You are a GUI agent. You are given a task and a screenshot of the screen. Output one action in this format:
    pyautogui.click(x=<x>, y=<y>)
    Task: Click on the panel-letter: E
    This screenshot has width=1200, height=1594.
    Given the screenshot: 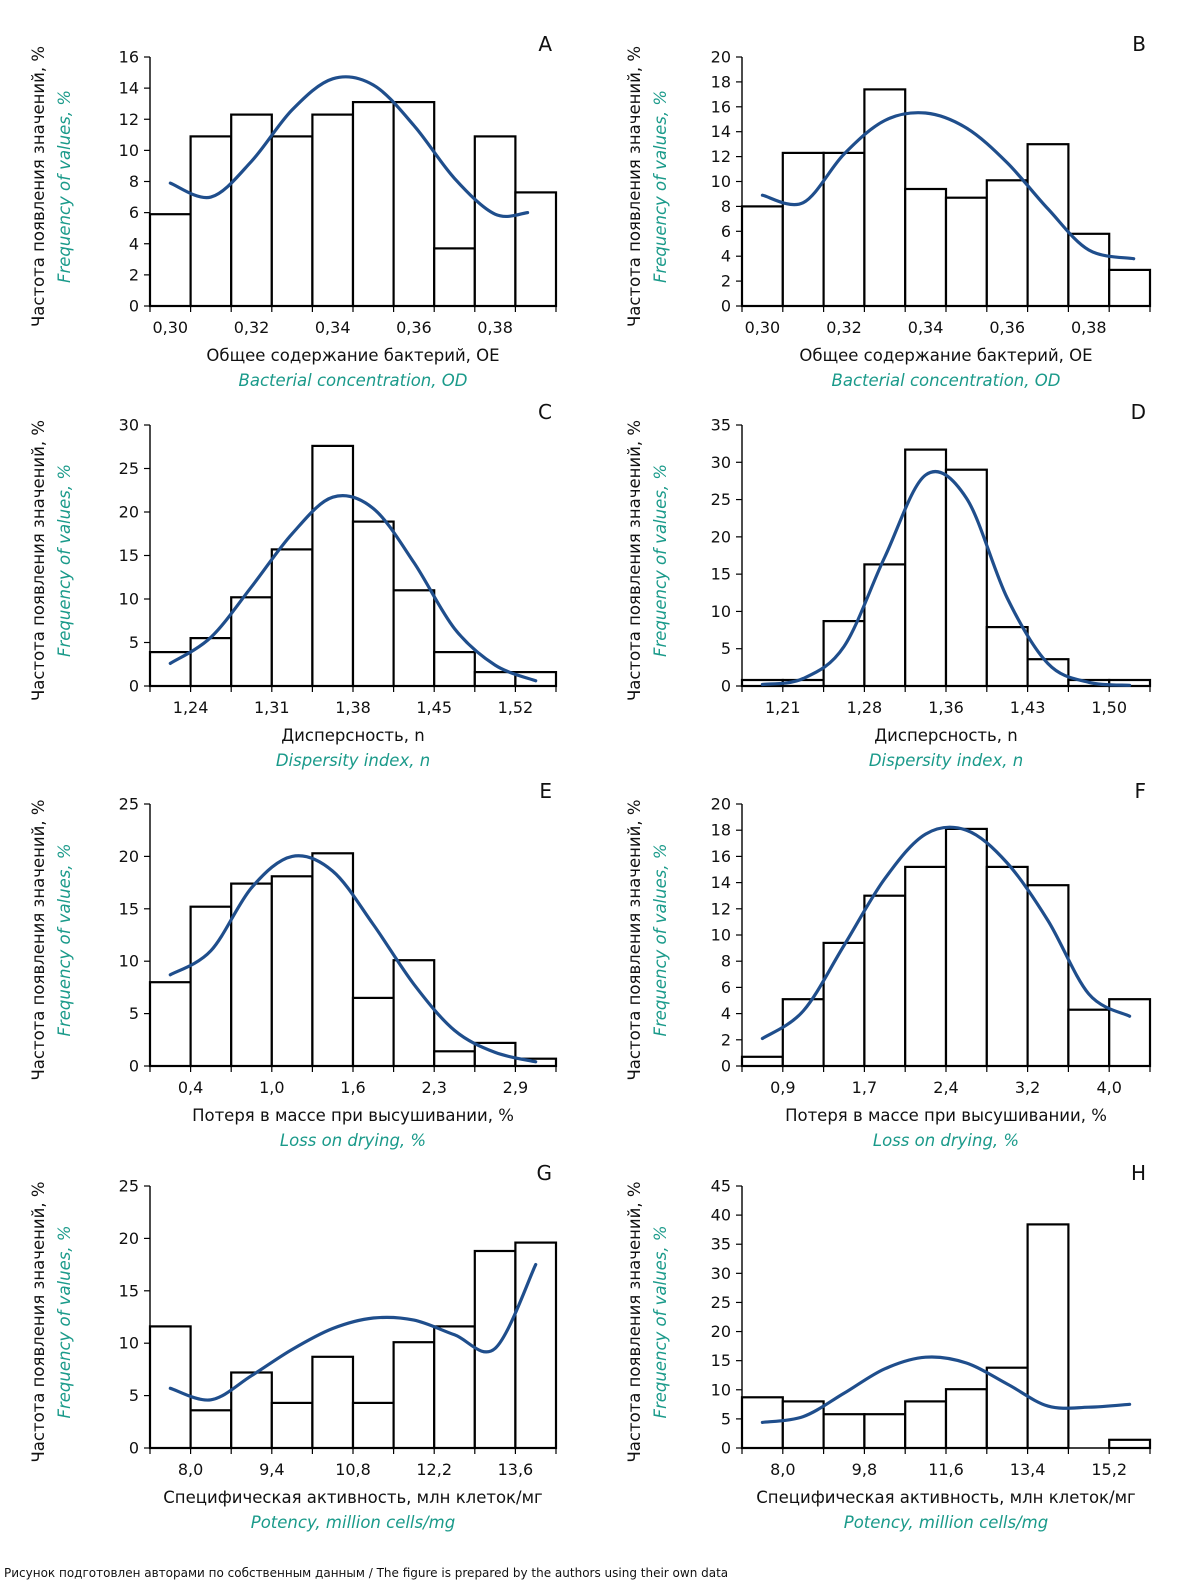 What is the action you would take?
    pyautogui.click(x=545, y=791)
    